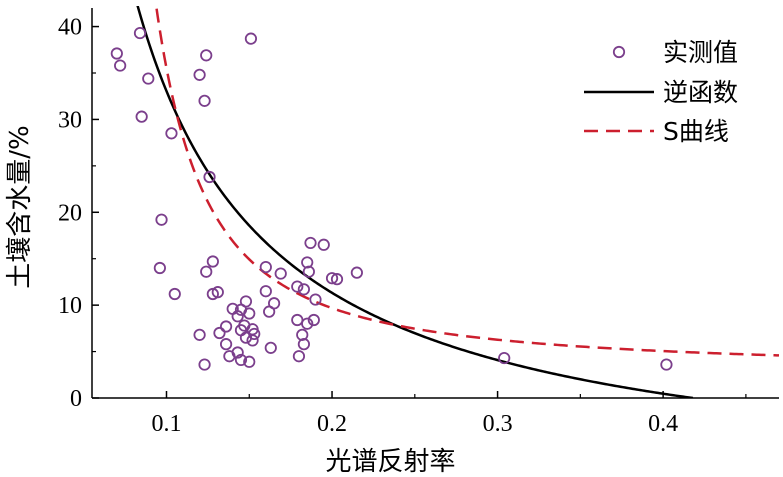  What do you see at coordinates (20, 206) in the screenshot?
I see `y-axis-title: 土壤含水量/%` at bounding box center [20, 206].